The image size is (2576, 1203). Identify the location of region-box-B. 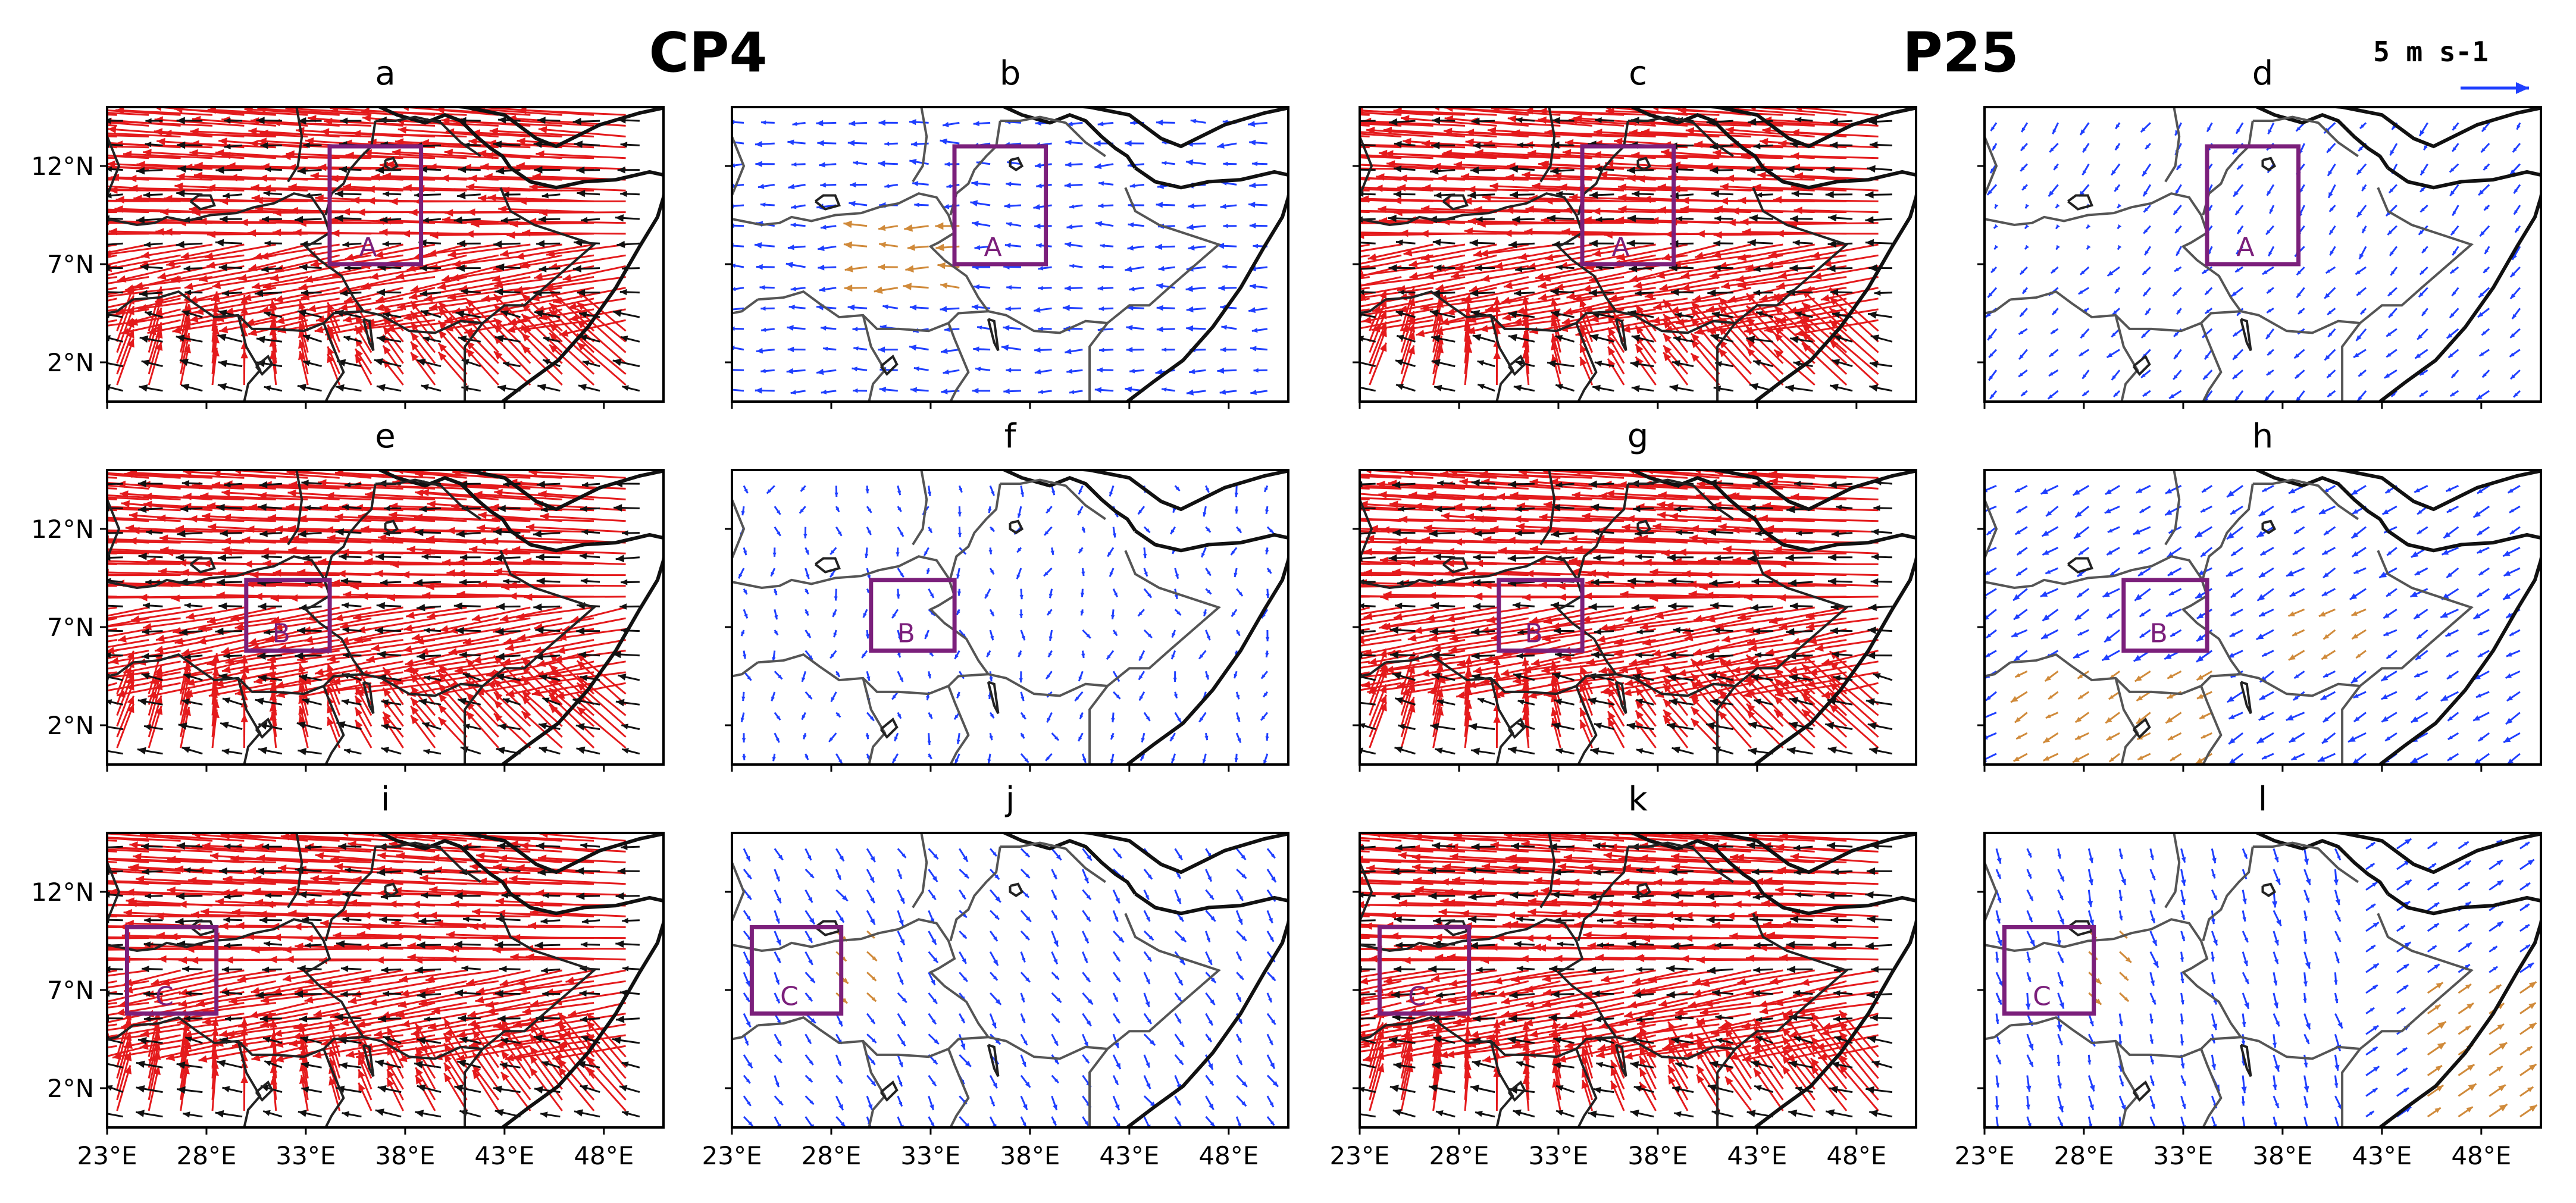
(2165, 615).